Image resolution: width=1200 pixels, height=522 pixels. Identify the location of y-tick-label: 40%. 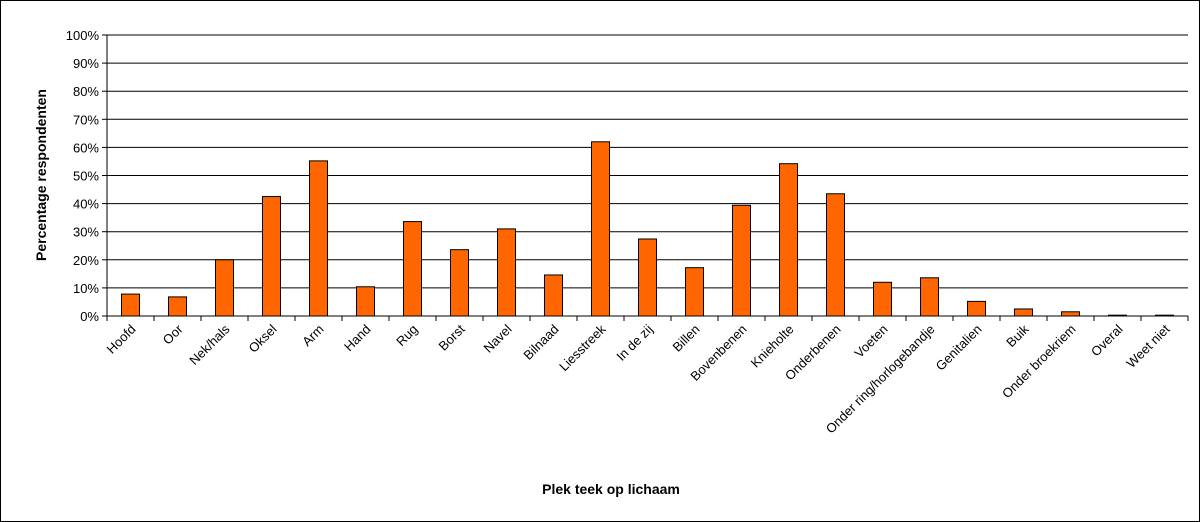
(86, 204).